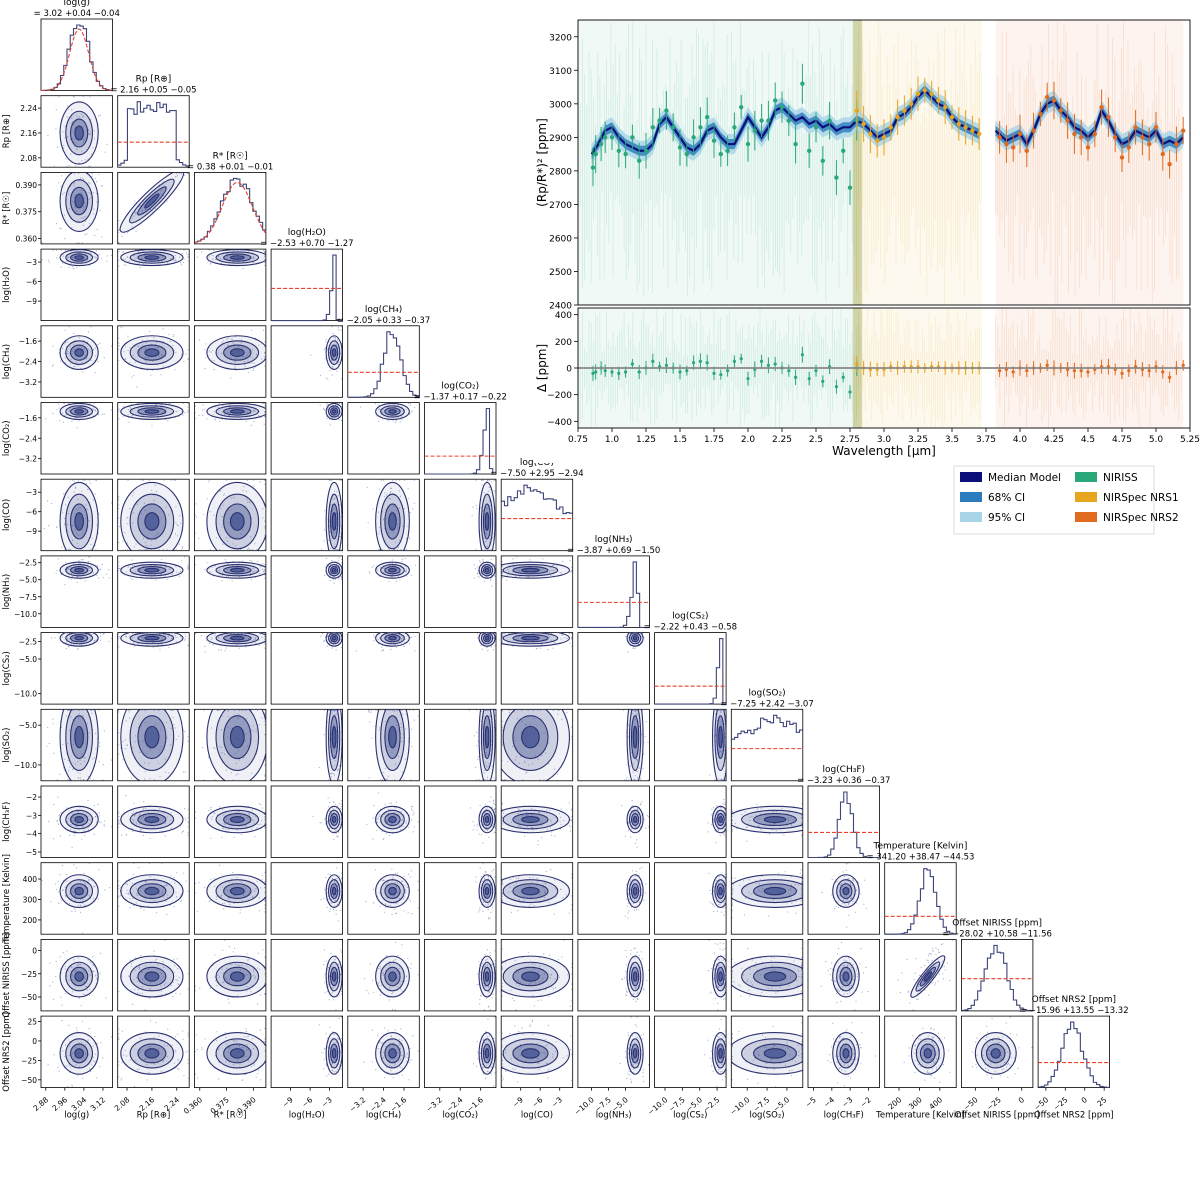 The height and width of the screenshot is (1203, 1200). Describe the element at coordinates (7, 668) in the screenshot. I see `y-axis-label: log(CS₂)` at that location.